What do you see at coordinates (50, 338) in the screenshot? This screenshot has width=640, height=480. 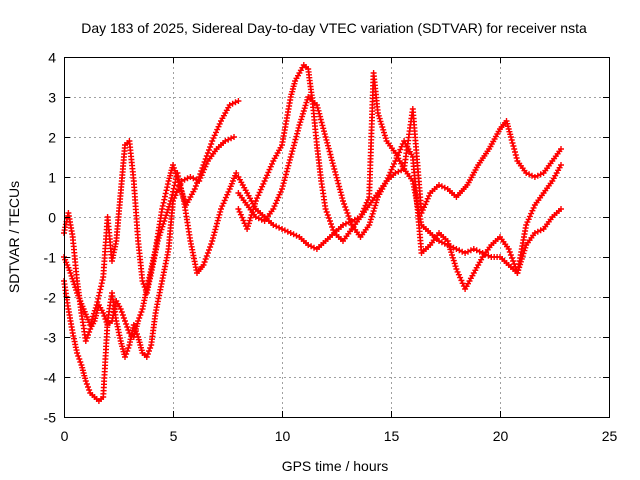 I see `y-tick-label: -3` at bounding box center [50, 338].